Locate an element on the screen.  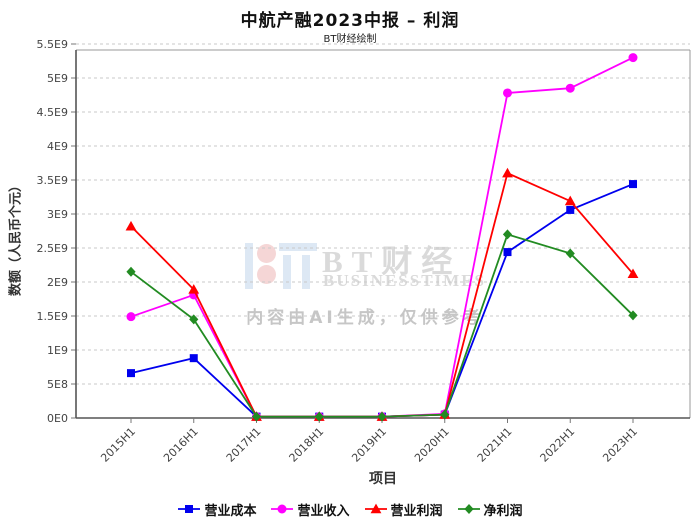
legend-label: 营业成本 is located at coordinates (230, 511).